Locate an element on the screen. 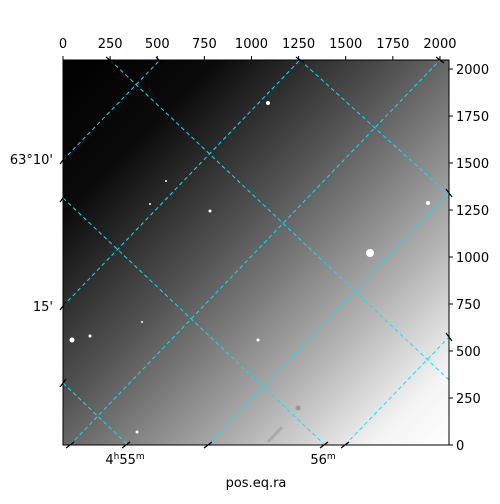 Image resolution: width=500 pixels, height=504 pixels. x-tick-label: 1500 is located at coordinates (345, 44).